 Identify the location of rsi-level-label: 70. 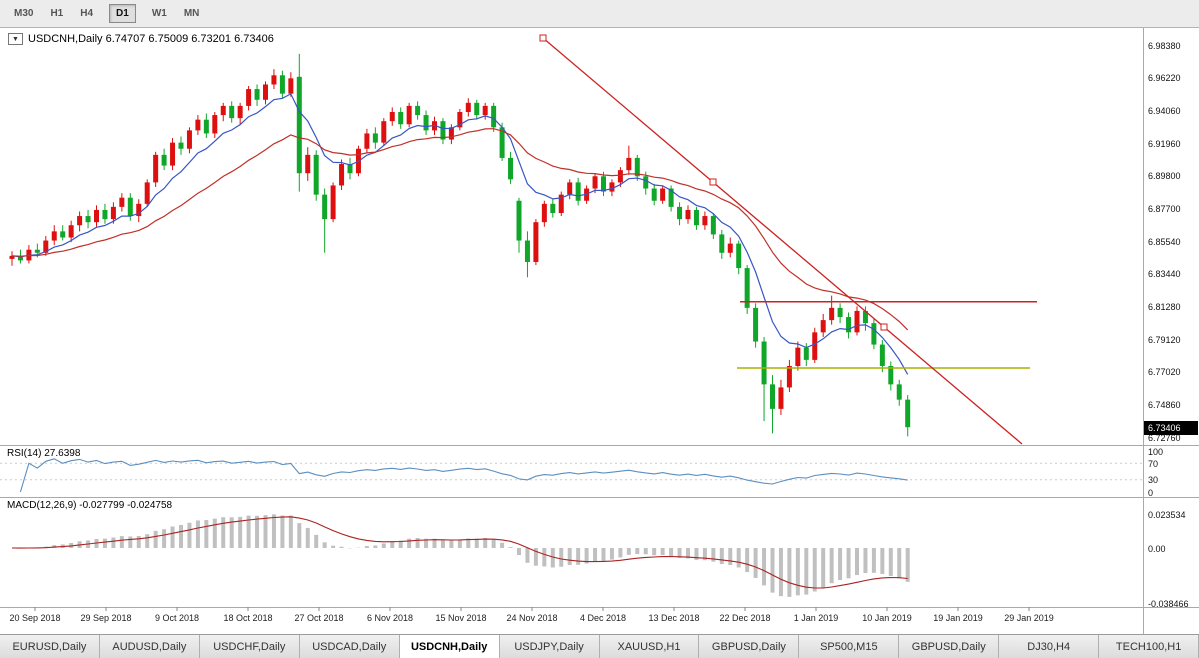
(1153, 463).